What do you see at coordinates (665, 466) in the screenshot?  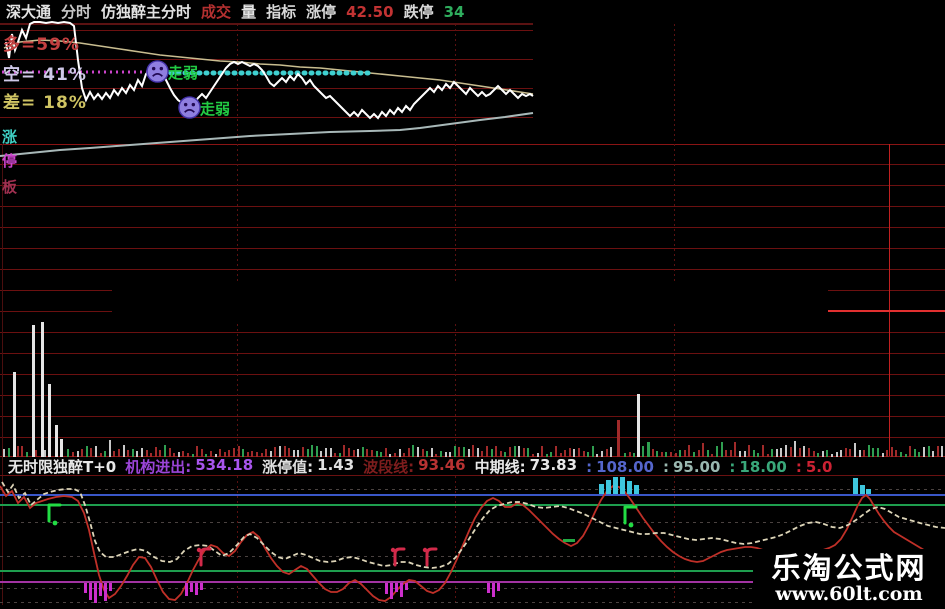 I see `indicator-field-label: :` at bounding box center [665, 466].